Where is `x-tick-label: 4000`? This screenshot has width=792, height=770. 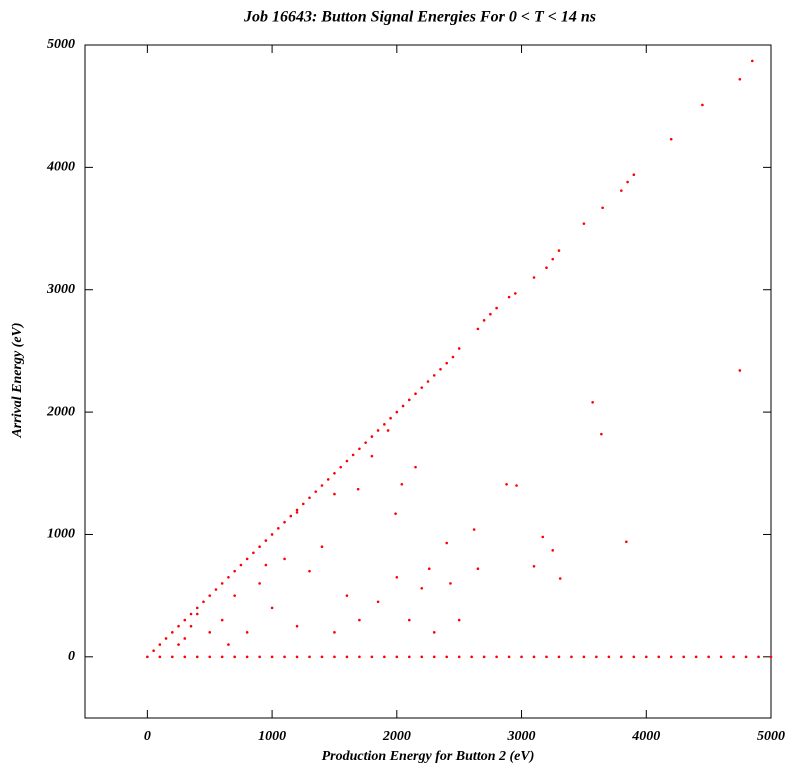 x-tick-label: 4000 is located at coordinates (645, 736).